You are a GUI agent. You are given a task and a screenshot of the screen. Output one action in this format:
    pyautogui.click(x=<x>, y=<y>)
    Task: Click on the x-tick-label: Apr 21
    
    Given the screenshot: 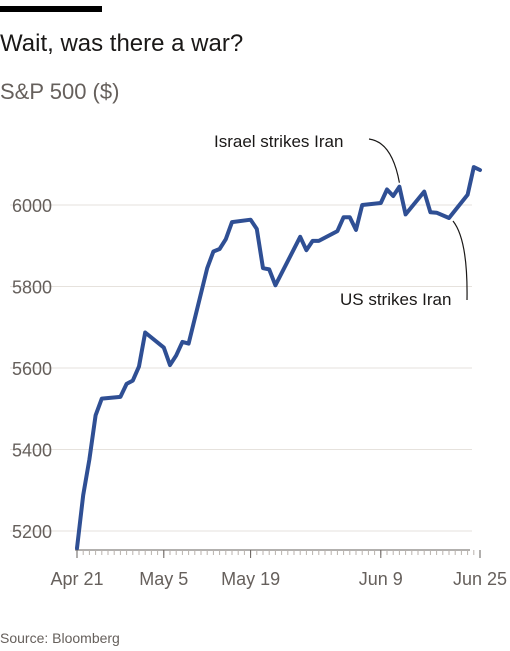 What is the action you would take?
    pyautogui.click(x=76, y=579)
    